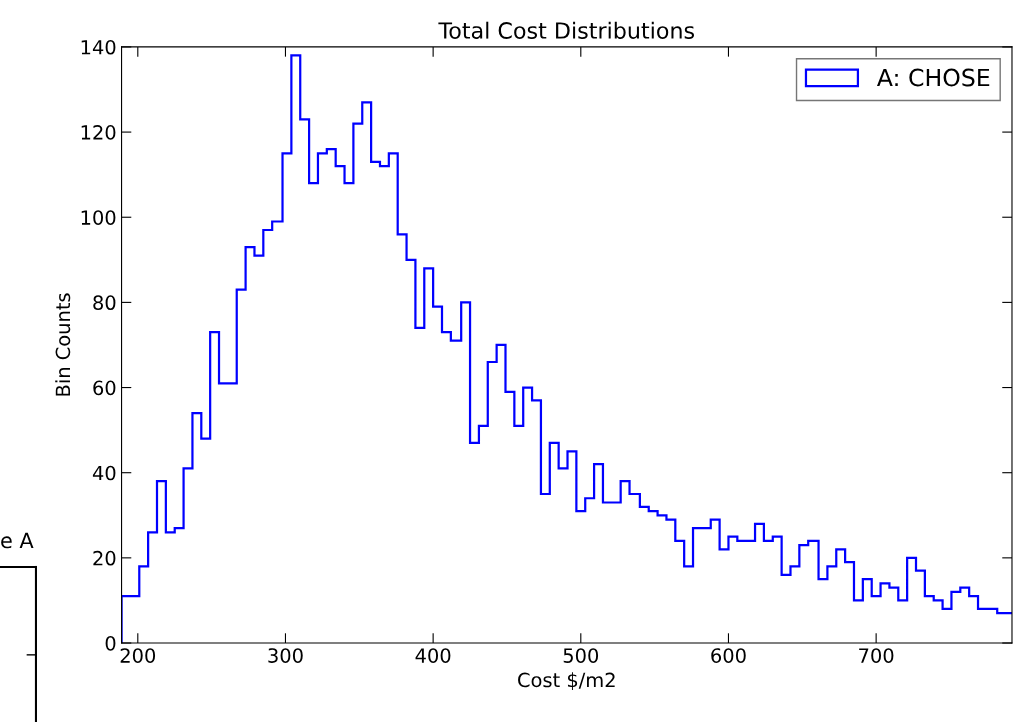 The width and height of the screenshot is (1013, 722). I want to click on y-tick-label: 140, so click(98, 47).